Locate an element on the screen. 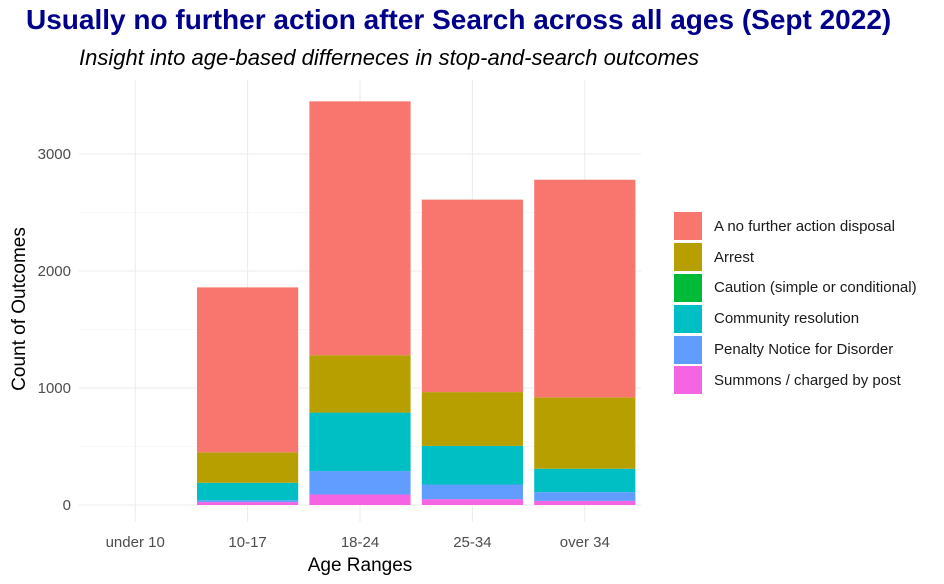 Image resolution: width=944 pixels, height=584 pixels. x-tick-label: 18-24 is located at coordinates (360, 542).